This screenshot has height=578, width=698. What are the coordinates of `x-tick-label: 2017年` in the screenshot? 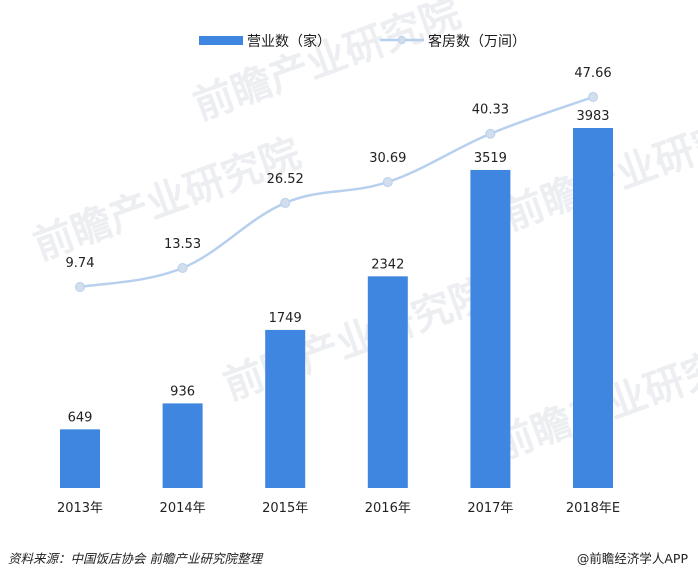 It's located at (490, 508).